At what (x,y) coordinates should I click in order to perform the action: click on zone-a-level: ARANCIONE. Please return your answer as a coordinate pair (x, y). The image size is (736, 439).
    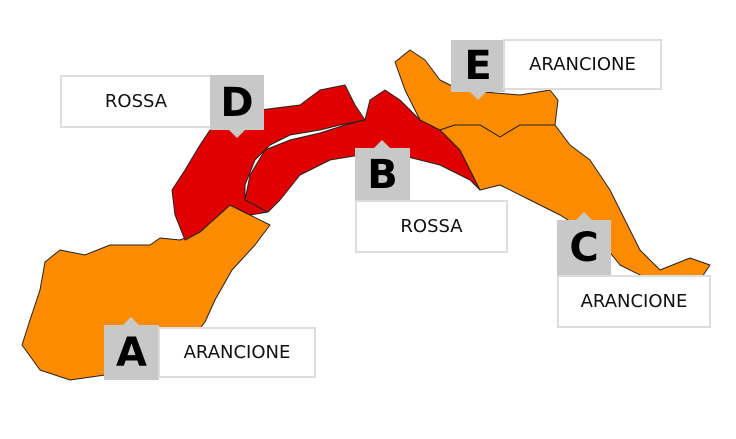
    Looking at the image, I should click on (237, 352).